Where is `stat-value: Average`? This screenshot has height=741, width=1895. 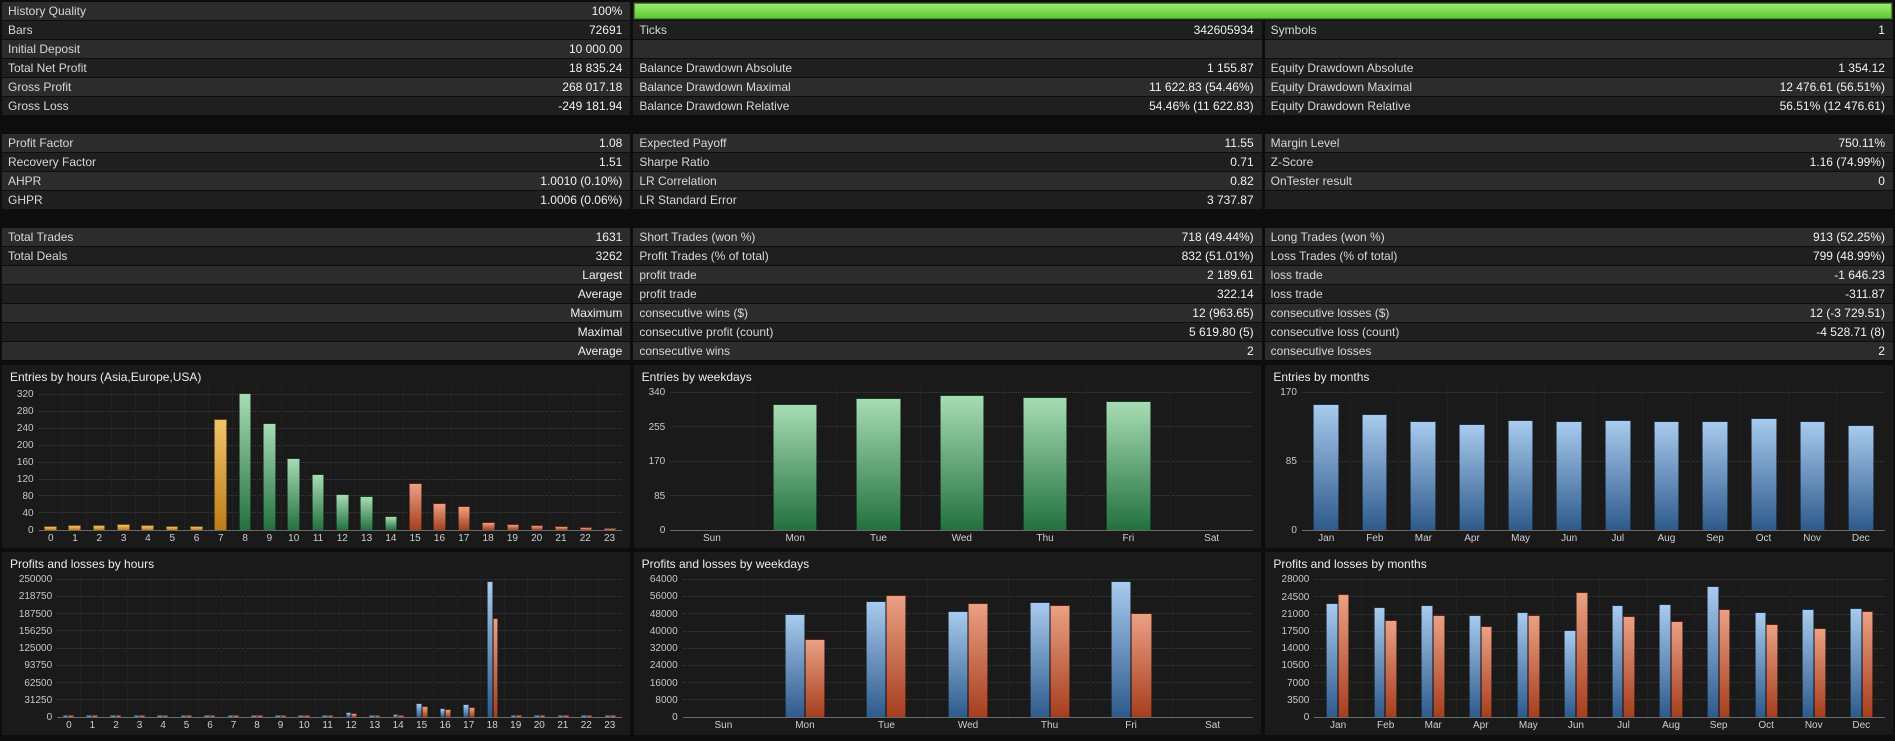
stat-value: Average is located at coordinates (600, 294).